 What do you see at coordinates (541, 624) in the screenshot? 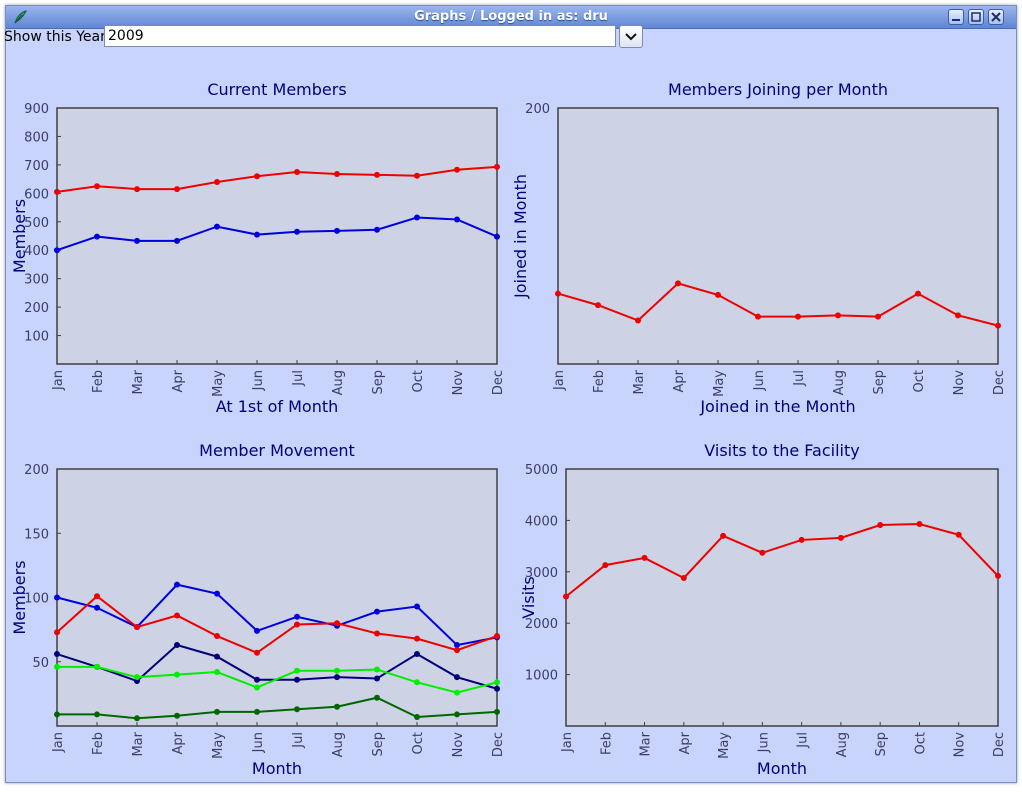
I see `visits-y-tick-label: 2000` at bounding box center [541, 624].